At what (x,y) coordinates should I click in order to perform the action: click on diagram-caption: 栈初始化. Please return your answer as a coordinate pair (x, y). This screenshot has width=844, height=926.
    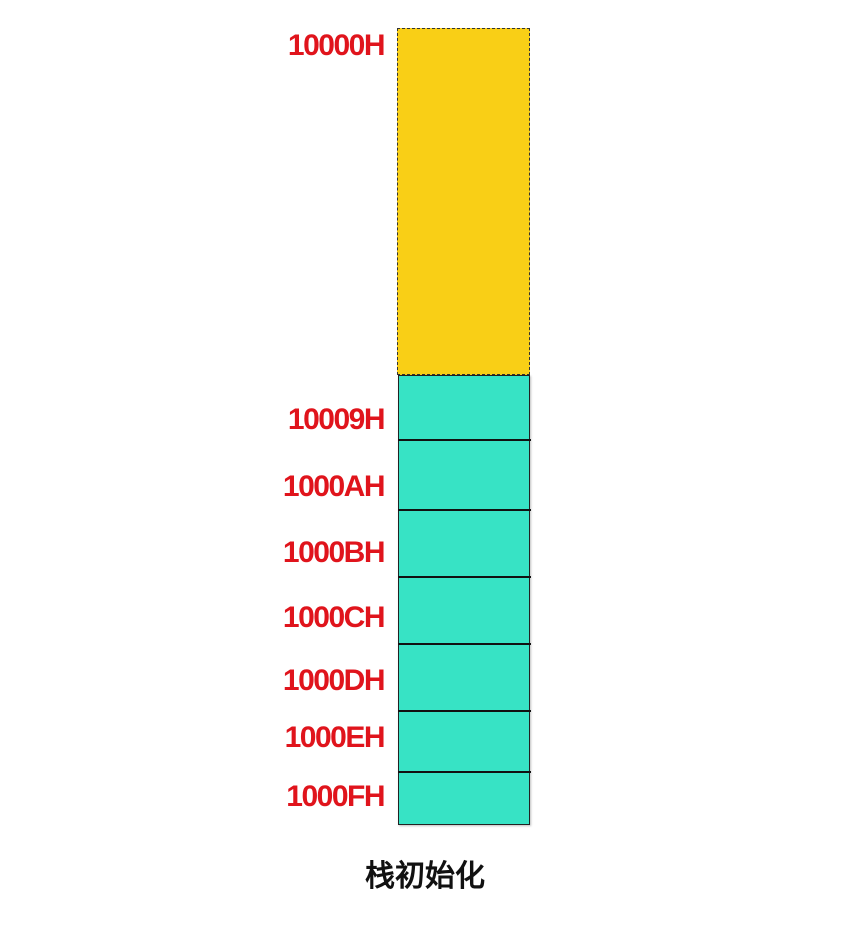
    Looking at the image, I should click on (425, 876).